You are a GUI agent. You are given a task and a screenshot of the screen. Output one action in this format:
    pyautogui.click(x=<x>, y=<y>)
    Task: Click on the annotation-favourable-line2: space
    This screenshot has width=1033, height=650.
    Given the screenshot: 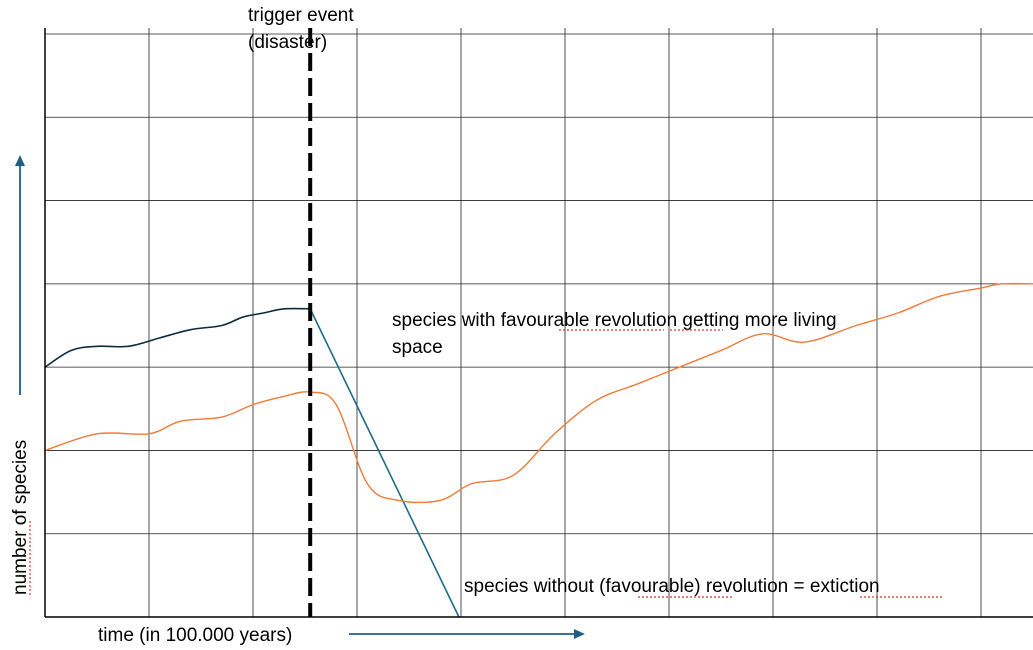 What is the action you would take?
    pyautogui.click(x=417, y=347)
    